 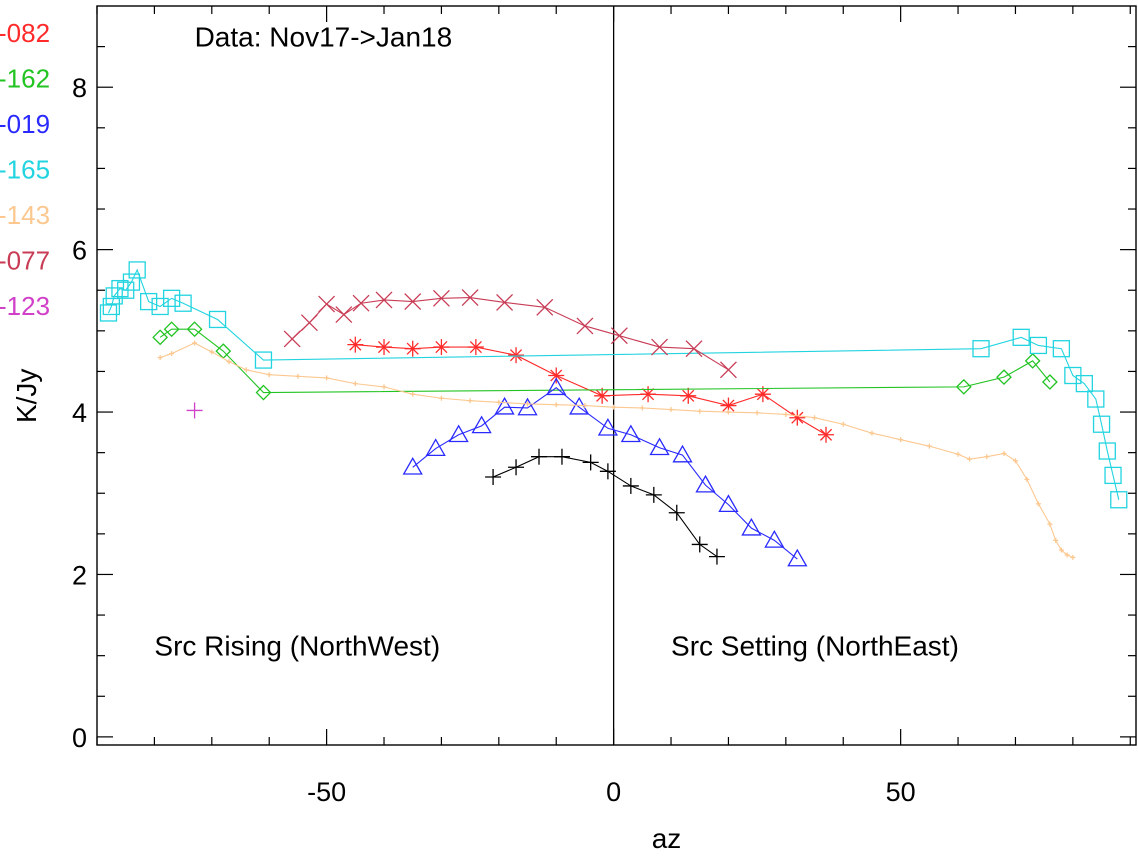 I want to click on legend-entry: -143, so click(x=25, y=215).